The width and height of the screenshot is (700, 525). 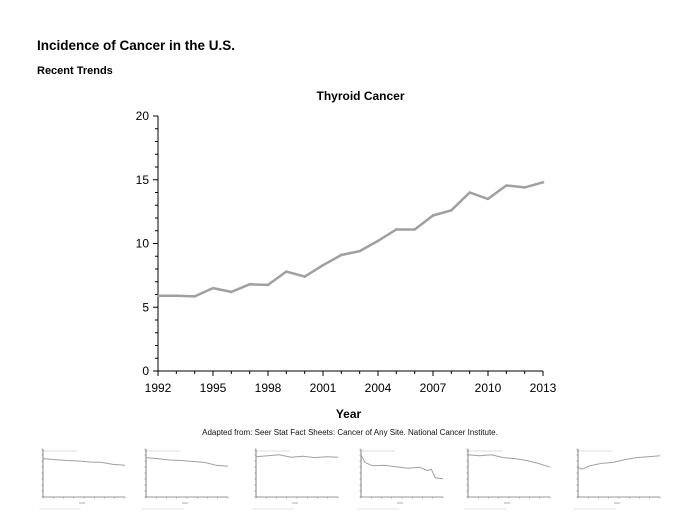 What do you see at coordinates (143, 244) in the screenshot?
I see `y-tick-label: 10` at bounding box center [143, 244].